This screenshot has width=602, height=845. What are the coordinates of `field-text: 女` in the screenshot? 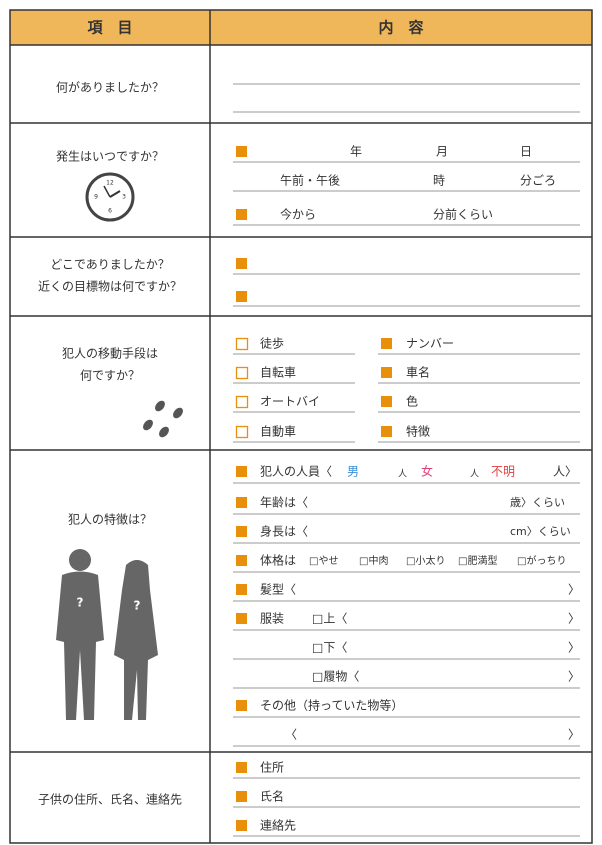 It's located at (427, 471).